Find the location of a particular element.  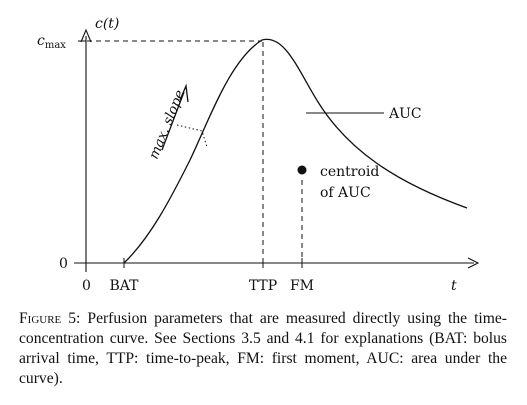

x-tick-label-fm: FM is located at coordinates (302, 286).